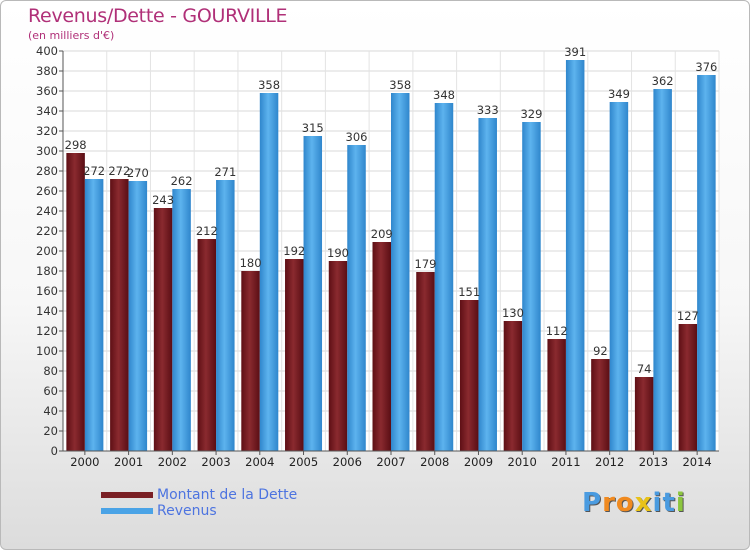 The width and height of the screenshot is (750, 550). I want to click on y-tick-label: 180, so click(47, 271).